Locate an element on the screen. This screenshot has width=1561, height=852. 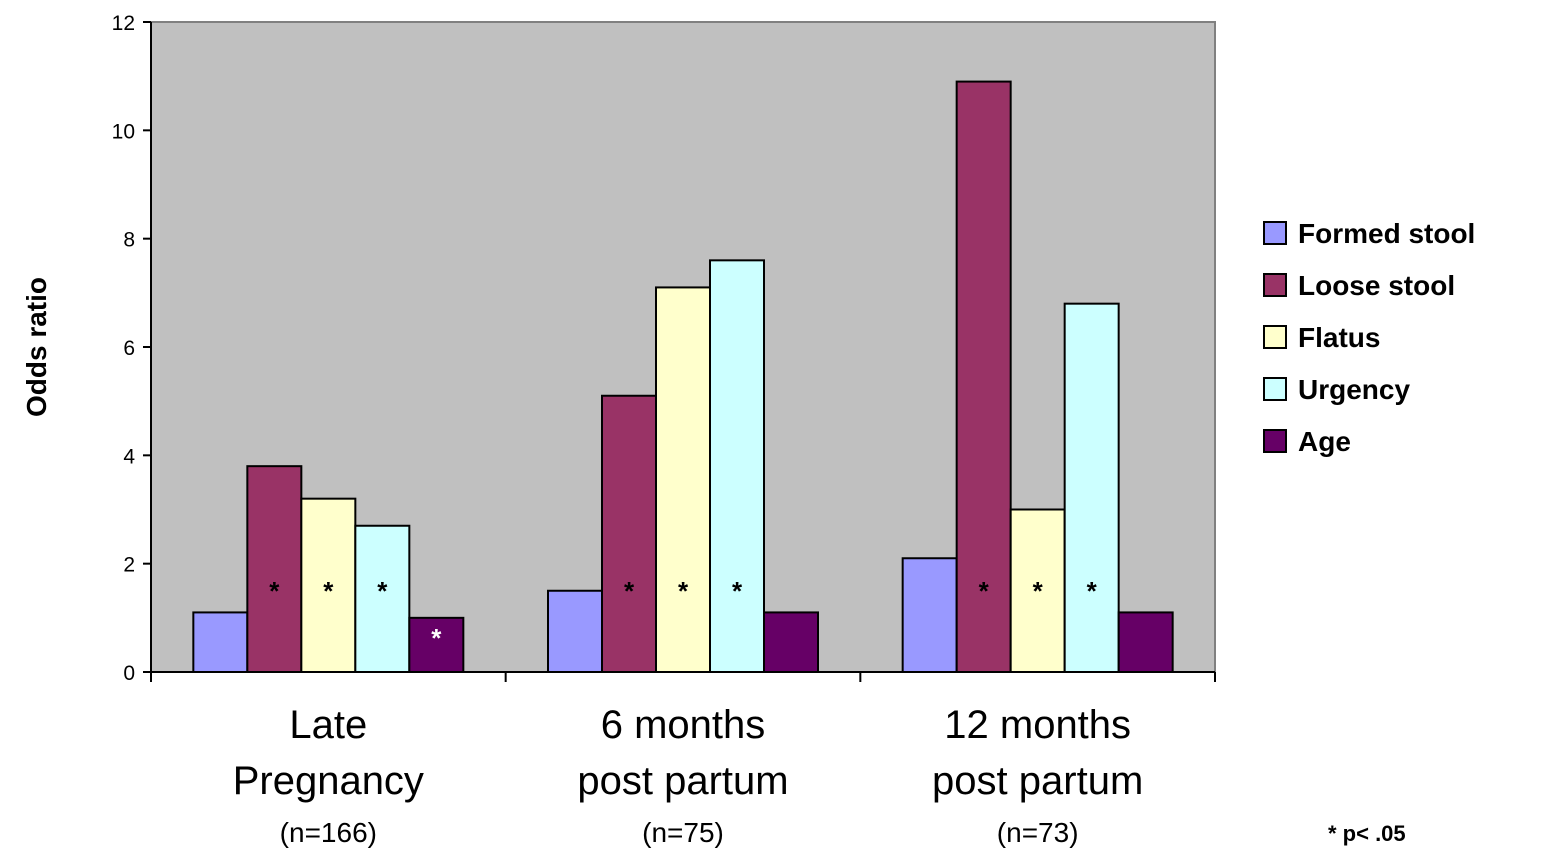
legend-label: Flatus is located at coordinates (1339, 337).